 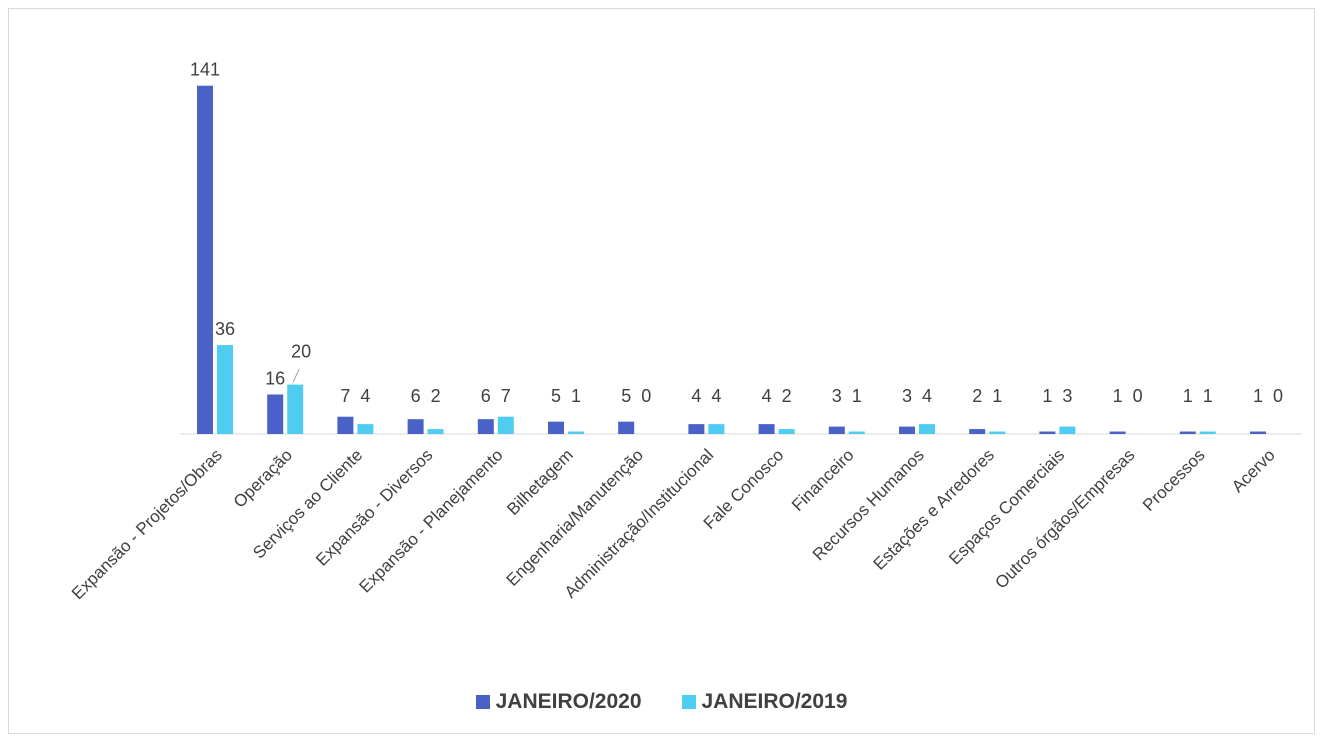 I want to click on data-label-jan2020-13: 1, so click(x=1118, y=396).